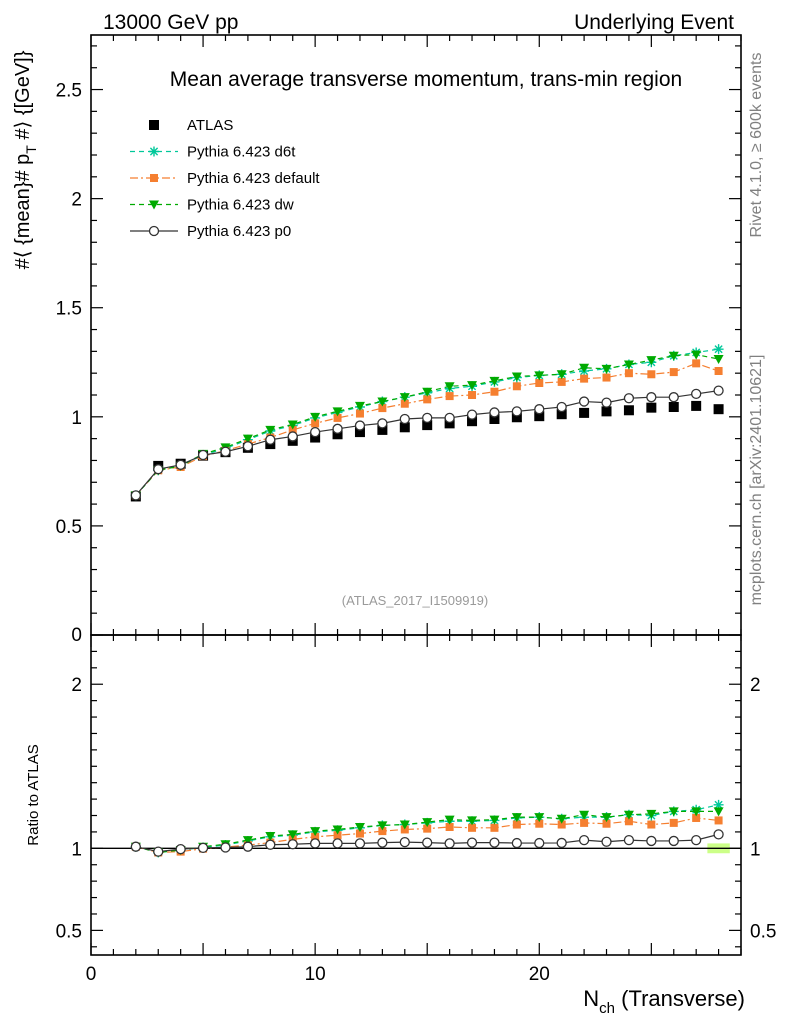 The width and height of the screenshot is (786, 1024). I want to click on ratio-series-line, so click(427, 832).